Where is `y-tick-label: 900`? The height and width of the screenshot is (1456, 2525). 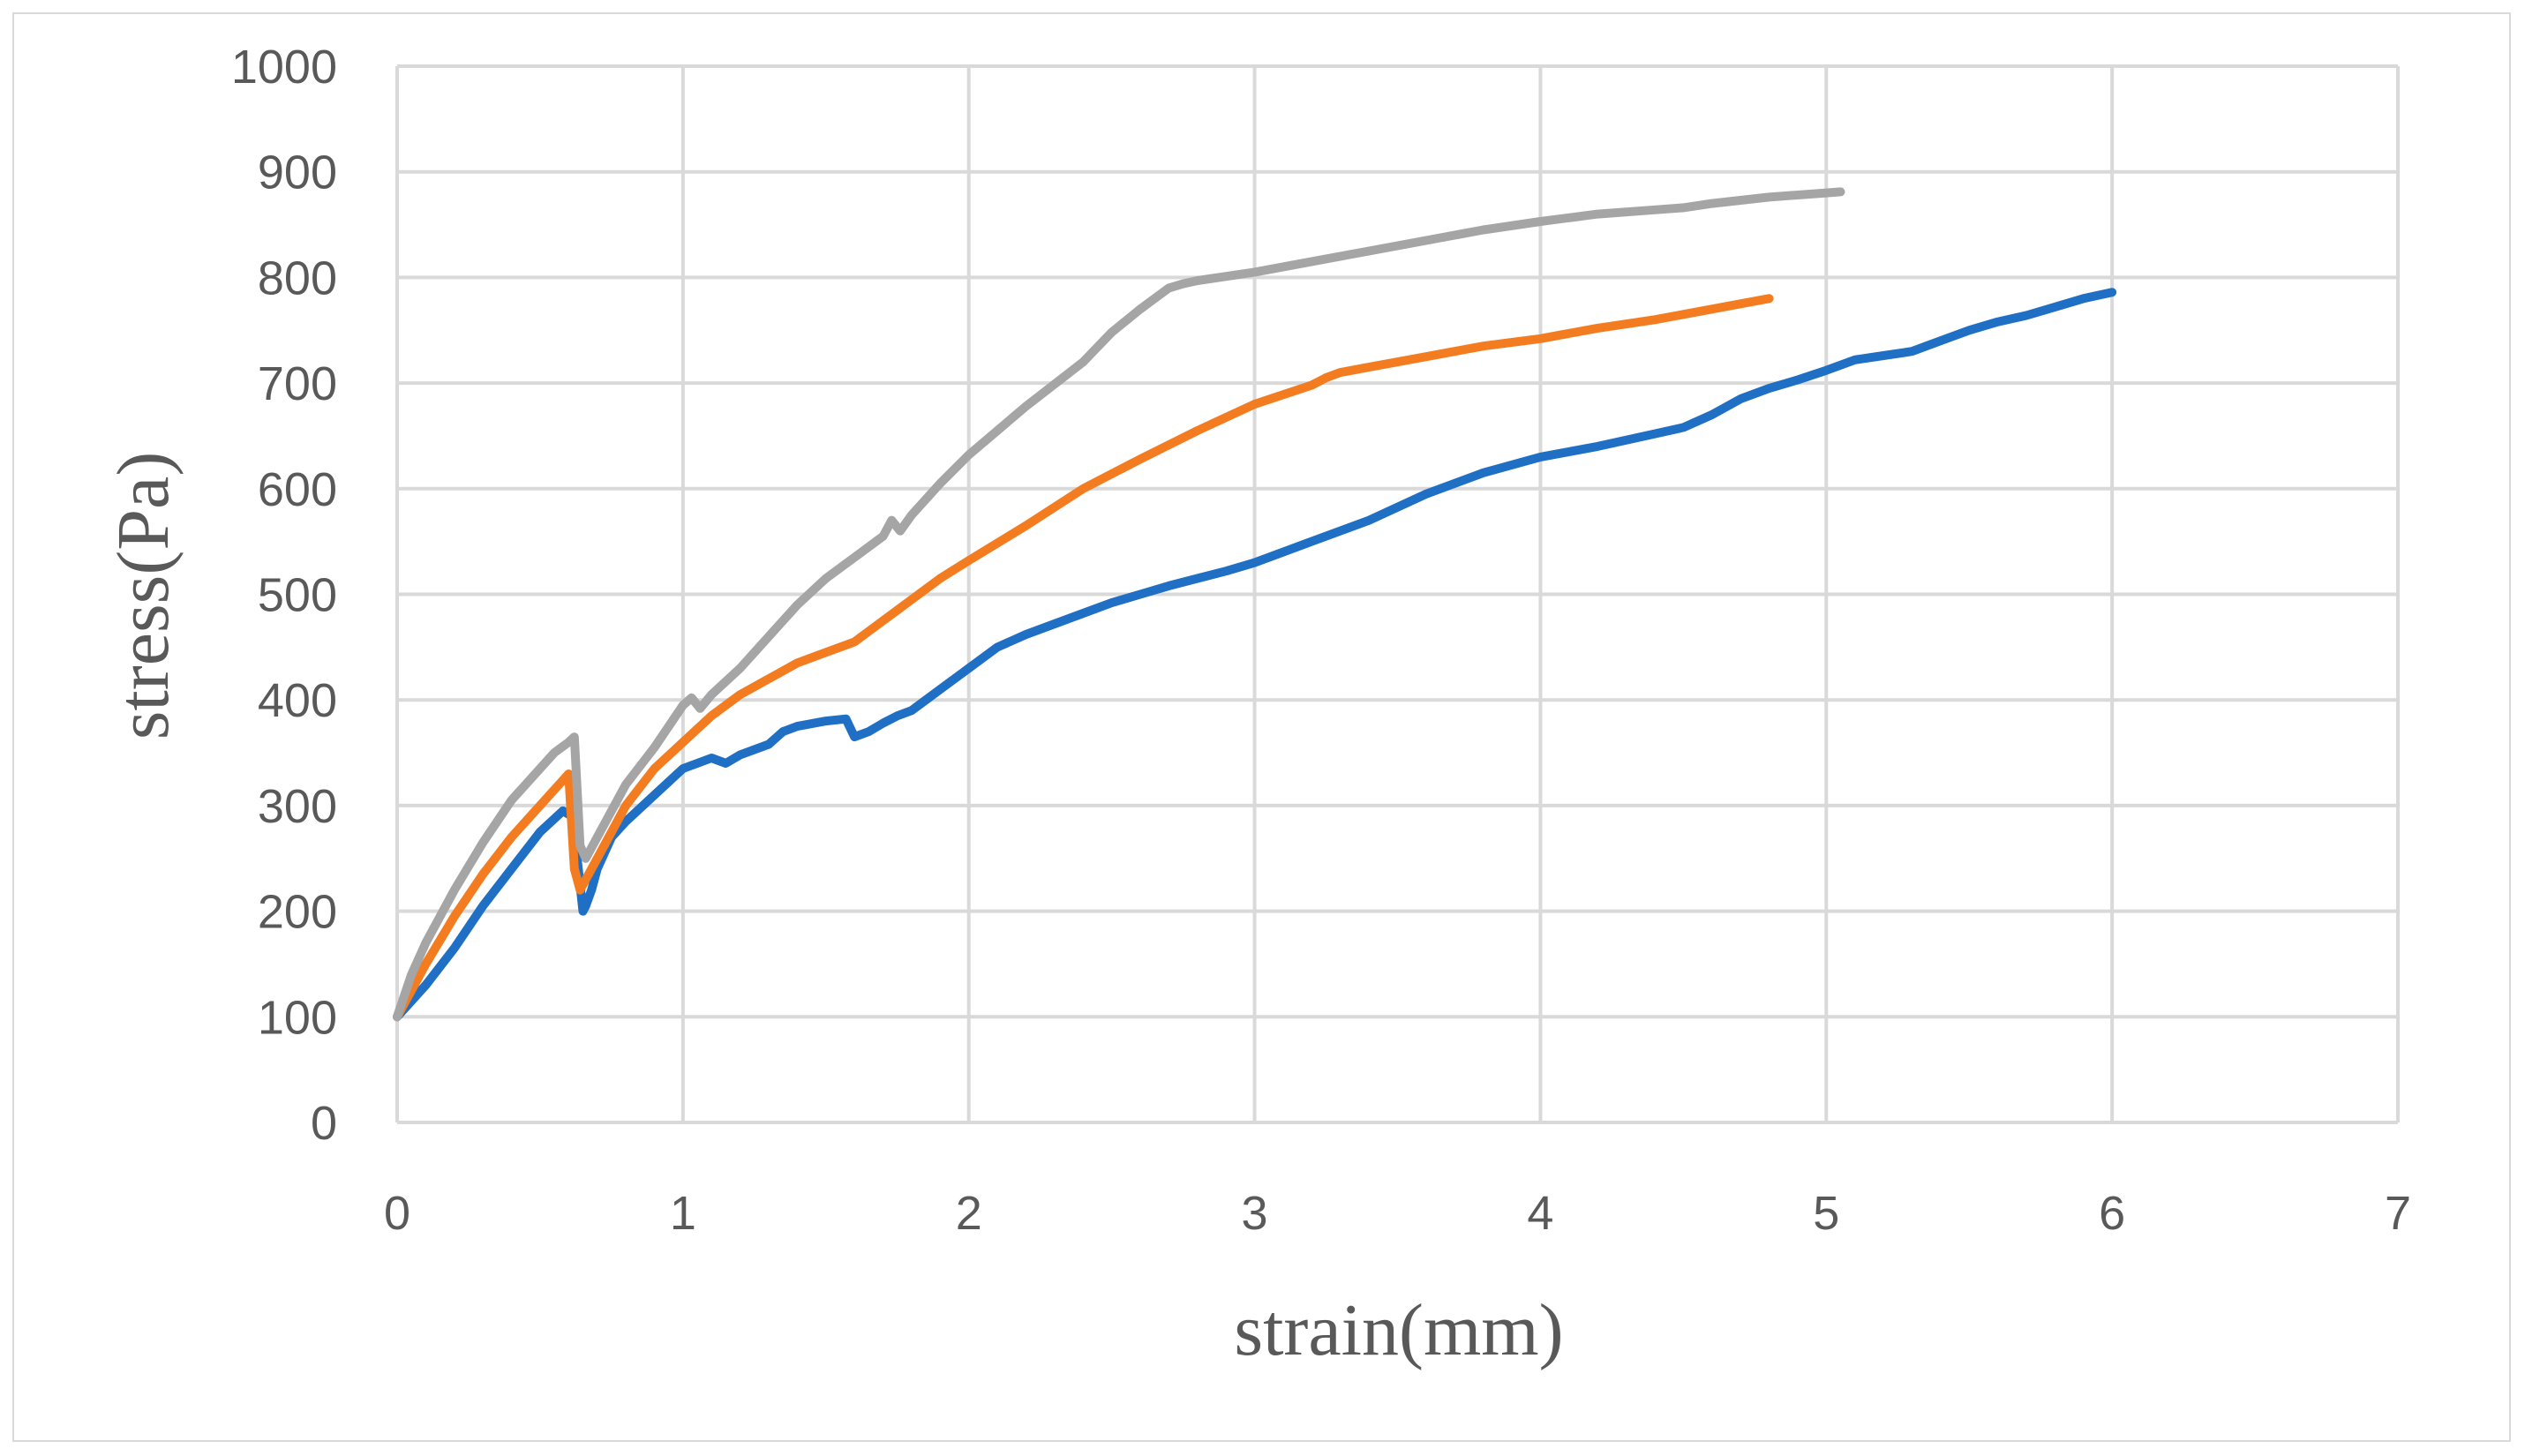 y-tick-label: 900 is located at coordinates (297, 172).